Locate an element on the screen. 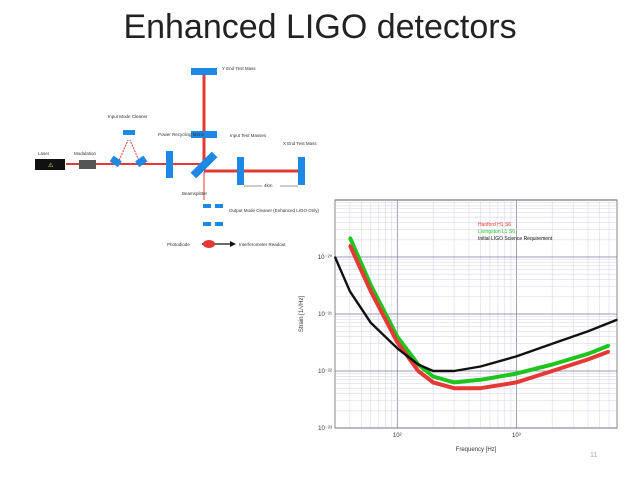 The height and width of the screenshot is (479, 640). laser-warning-icon: ⚠ is located at coordinates (51, 165).